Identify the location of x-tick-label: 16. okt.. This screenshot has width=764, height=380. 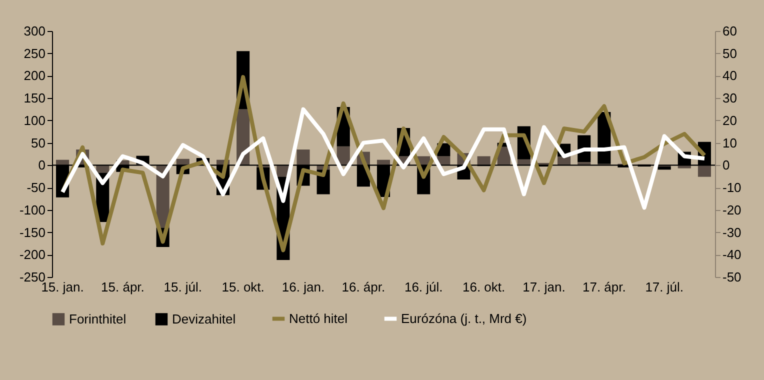
(484, 287).